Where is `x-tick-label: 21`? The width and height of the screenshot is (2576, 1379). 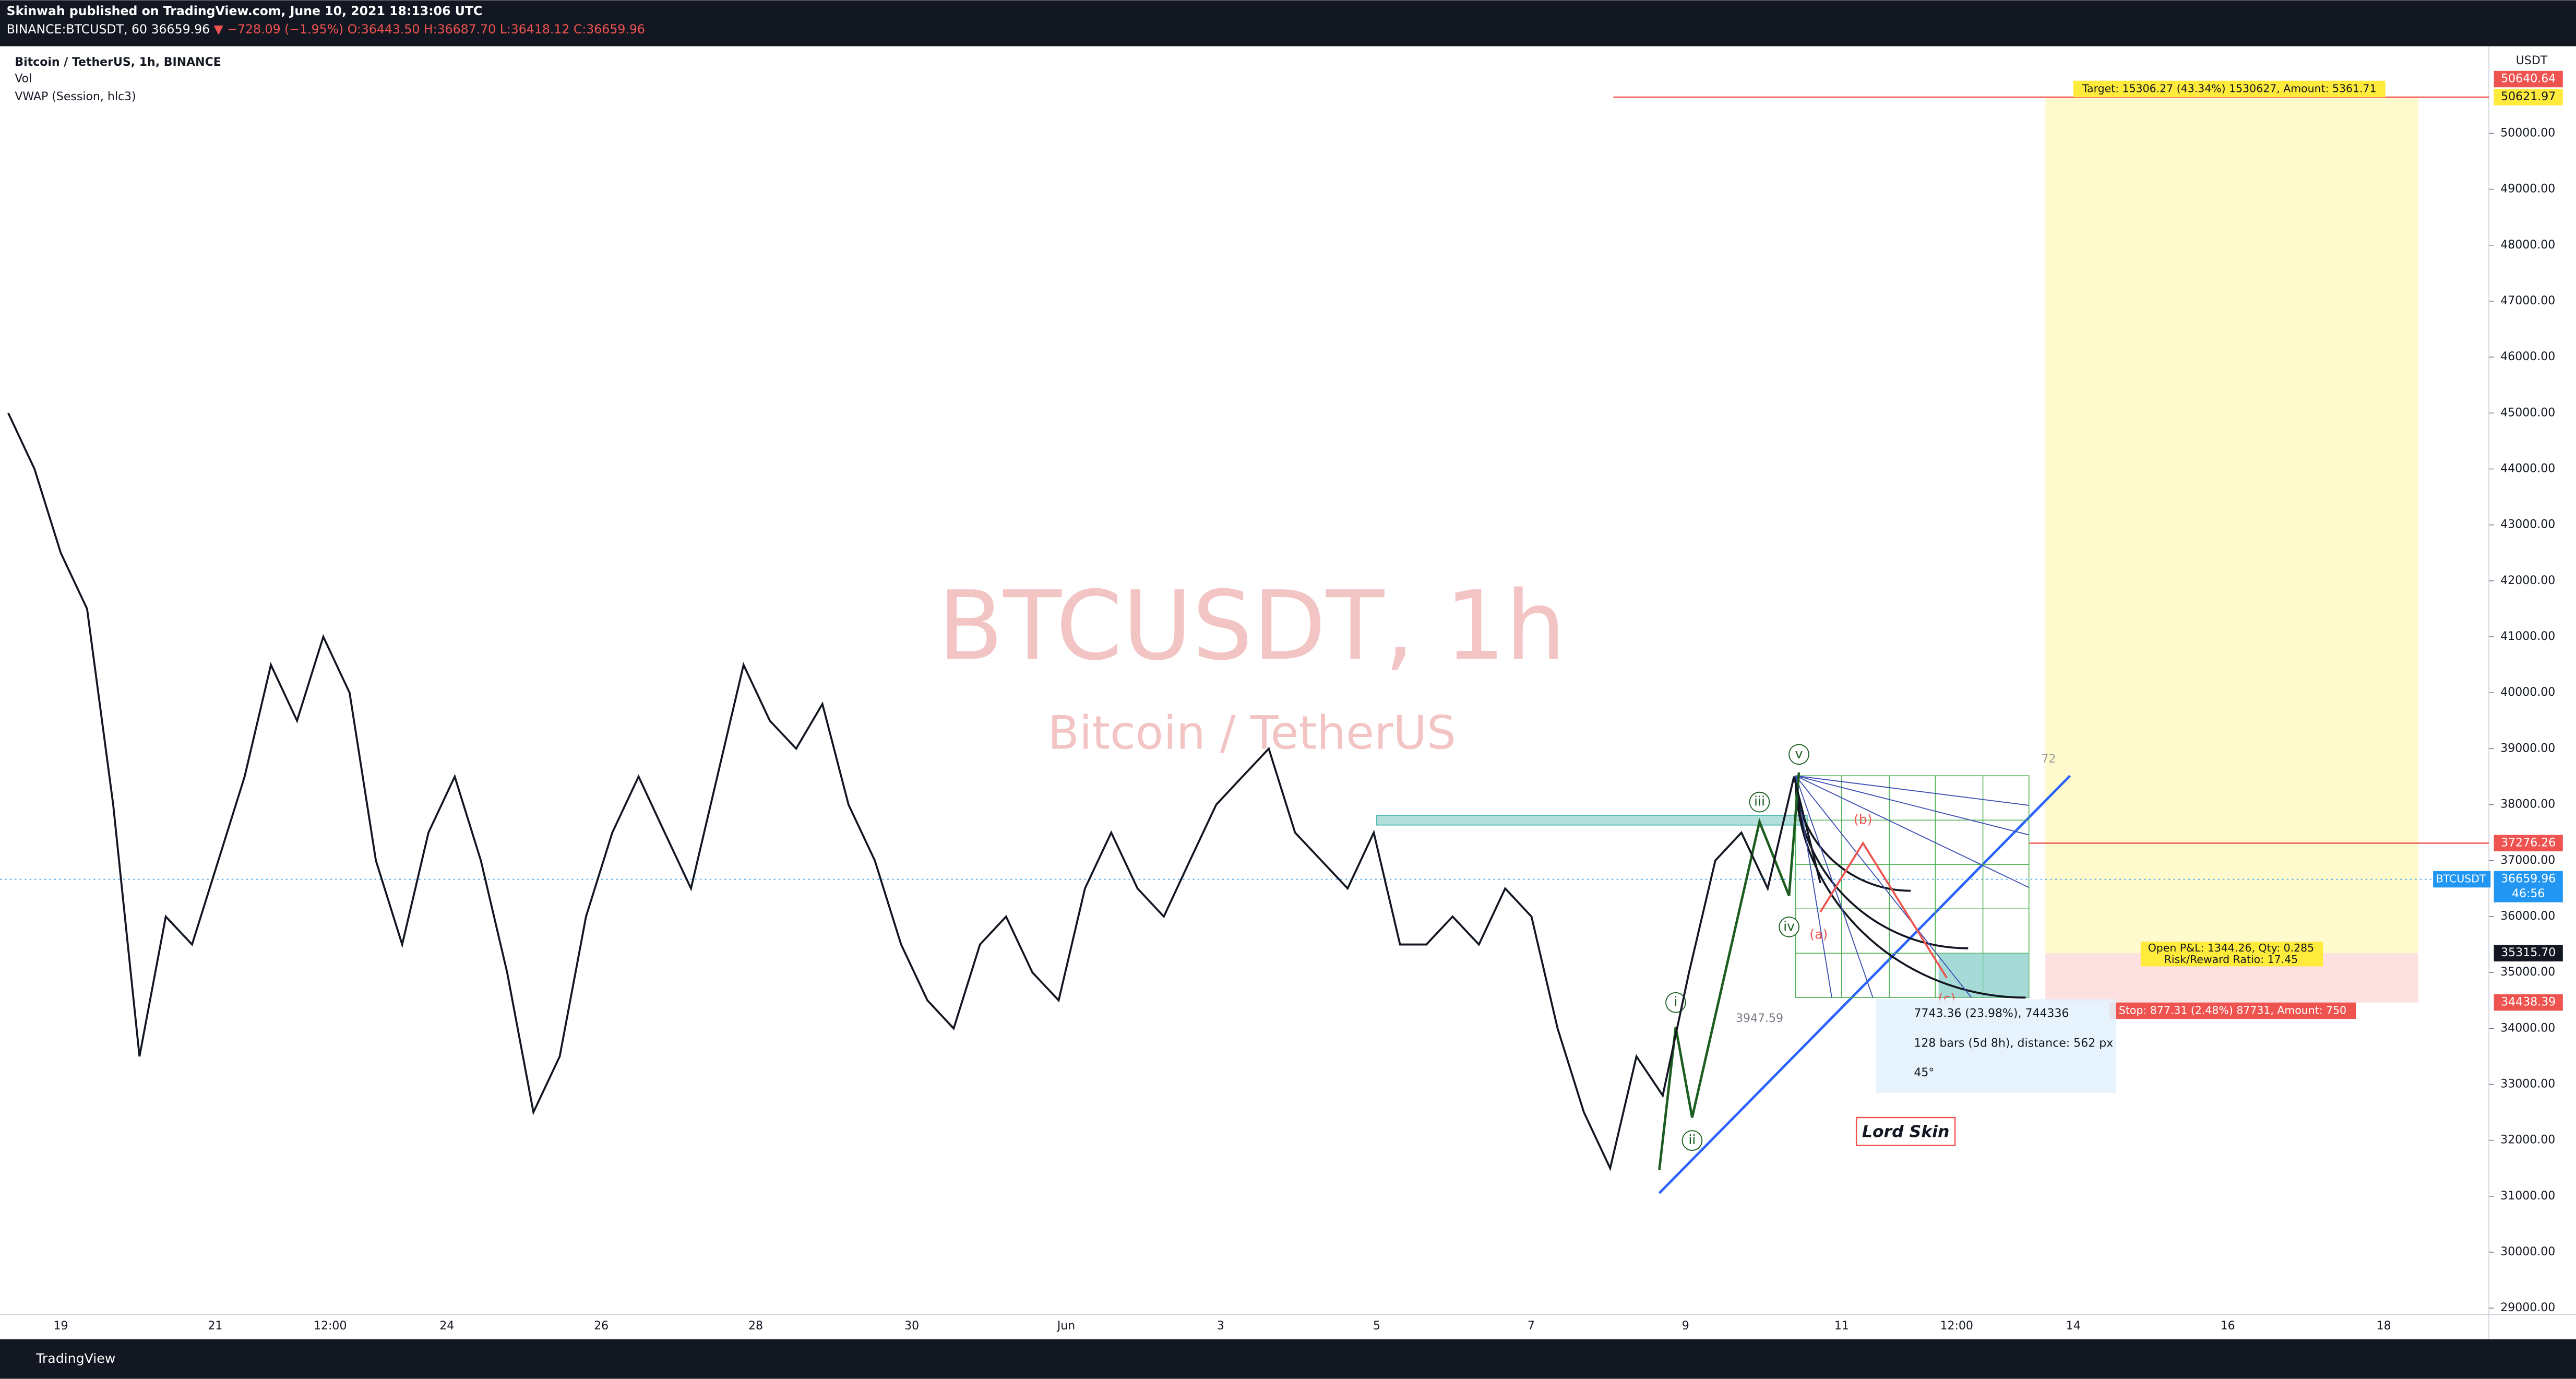
x-tick-label: 21 is located at coordinates (215, 1326).